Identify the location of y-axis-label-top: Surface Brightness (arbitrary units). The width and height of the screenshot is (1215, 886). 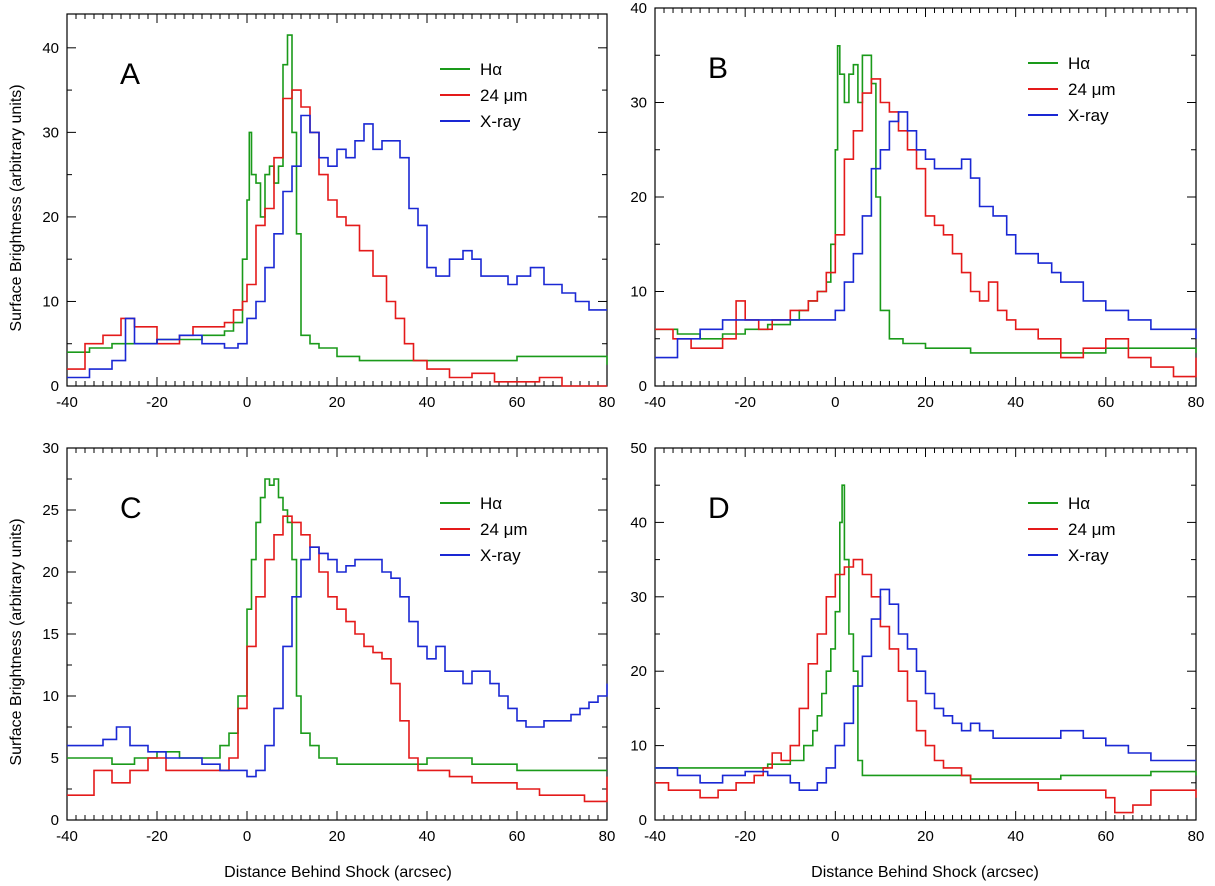
(16, 207).